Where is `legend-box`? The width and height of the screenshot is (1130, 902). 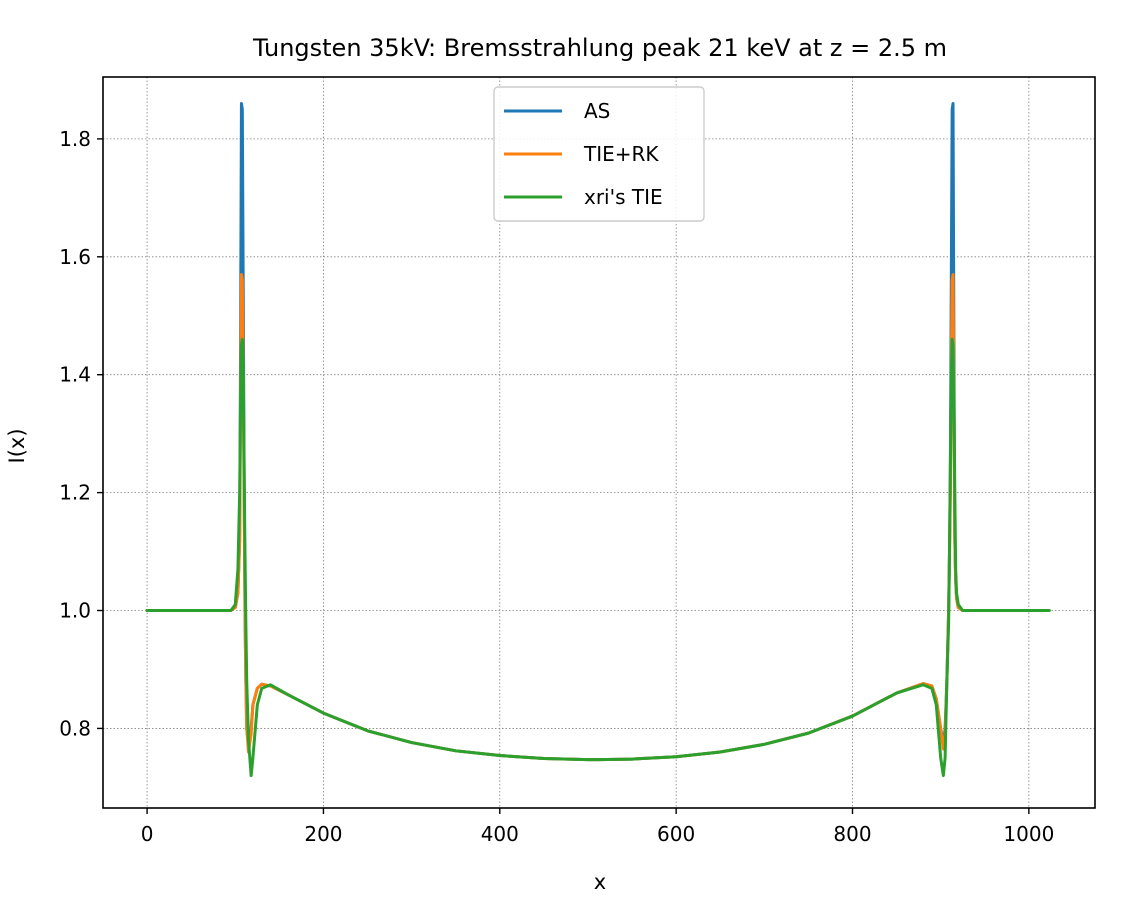 legend-box is located at coordinates (599, 154).